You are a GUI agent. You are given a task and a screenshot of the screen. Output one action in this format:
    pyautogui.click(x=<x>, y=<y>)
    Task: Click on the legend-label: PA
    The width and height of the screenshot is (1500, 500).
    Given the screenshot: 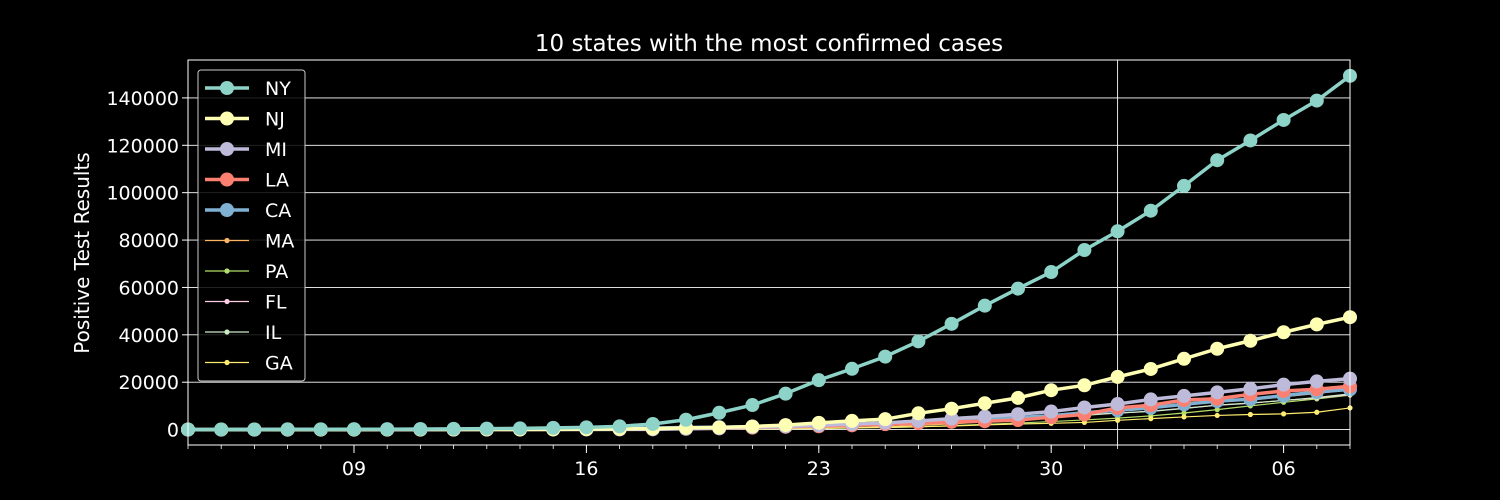 What is the action you would take?
    pyautogui.click(x=276, y=272)
    